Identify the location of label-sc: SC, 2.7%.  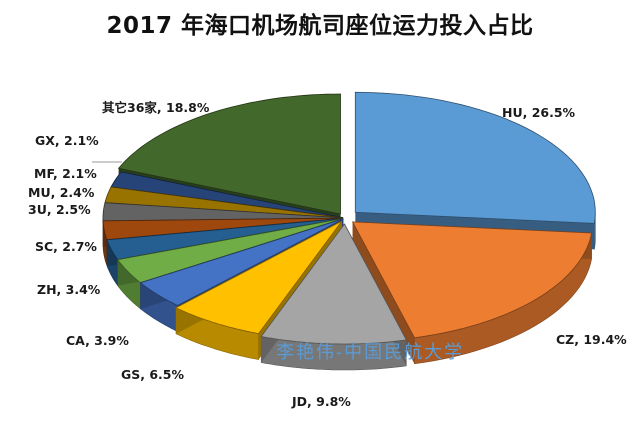
(66, 246).